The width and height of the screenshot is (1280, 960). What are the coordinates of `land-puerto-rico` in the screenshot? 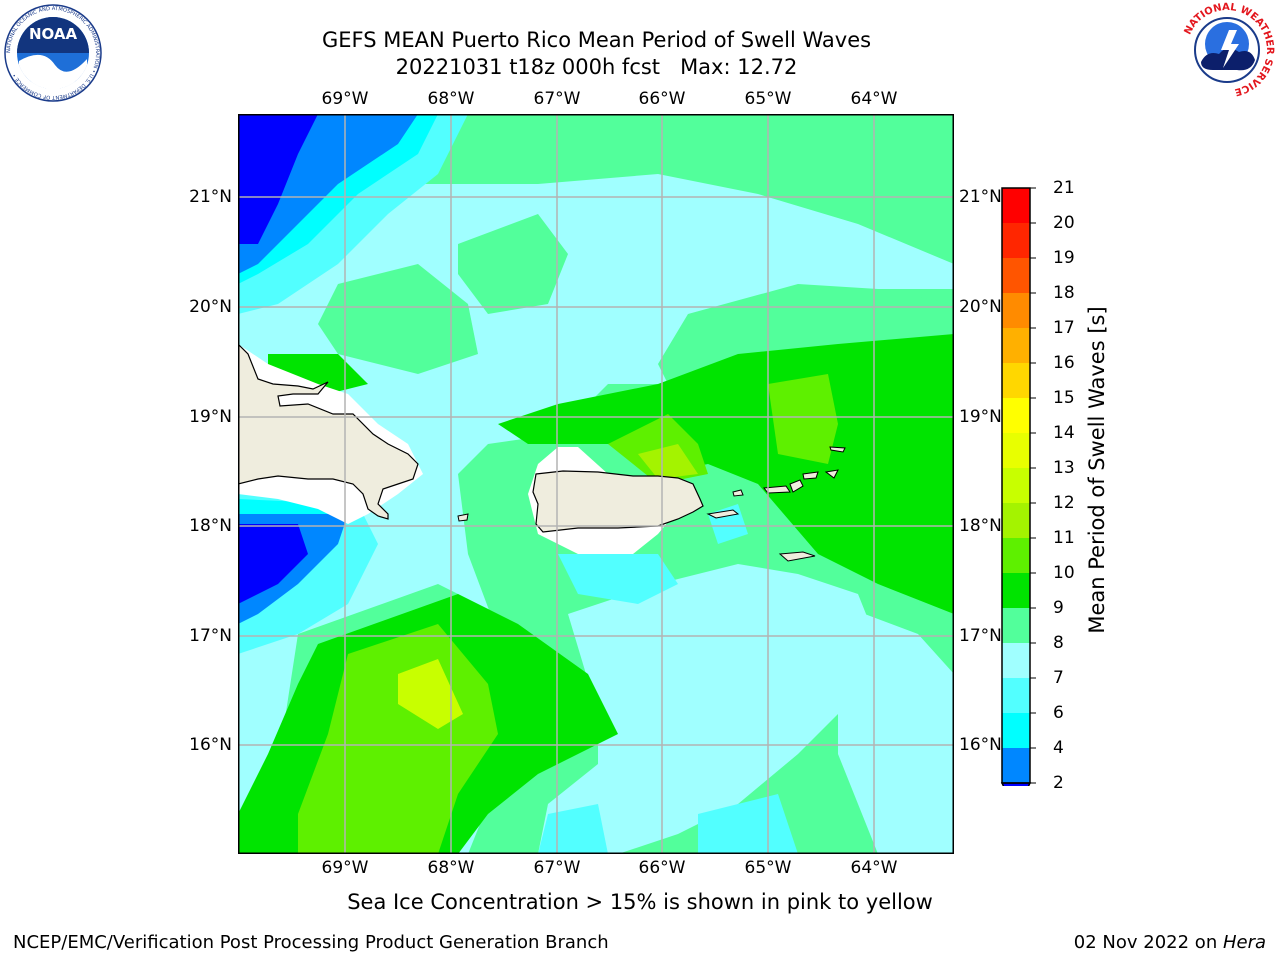 It's located at (618, 501).